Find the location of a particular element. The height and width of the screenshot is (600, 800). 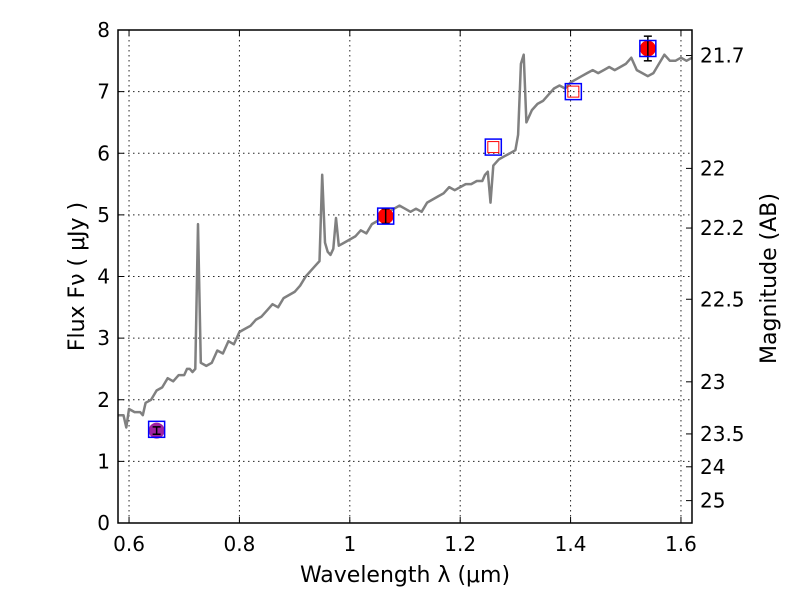

y-tick-label: 7 is located at coordinates (103, 92).